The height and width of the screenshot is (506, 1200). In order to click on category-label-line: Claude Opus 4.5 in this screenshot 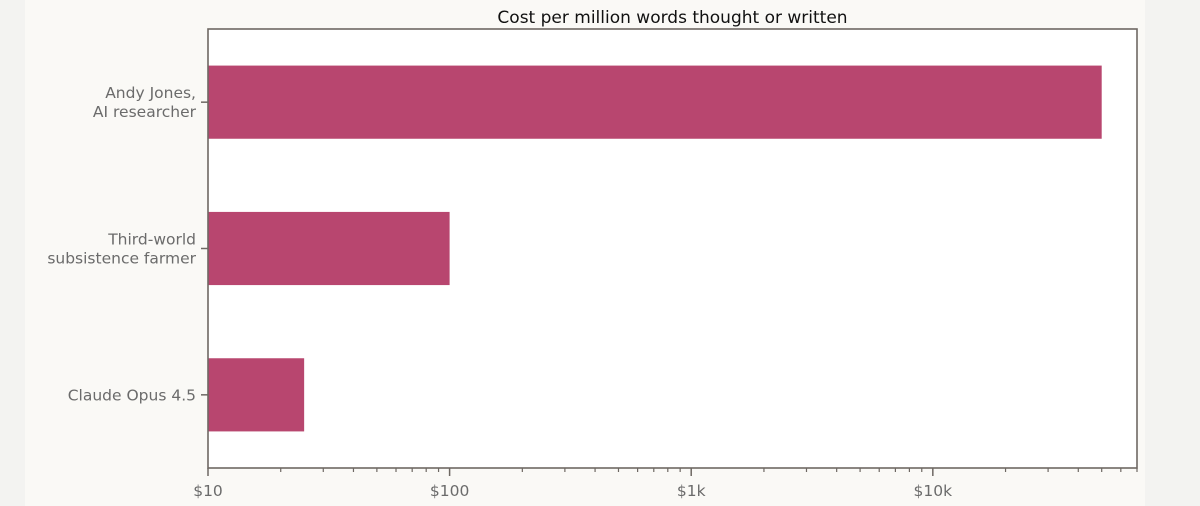, I will do `click(132, 395)`.